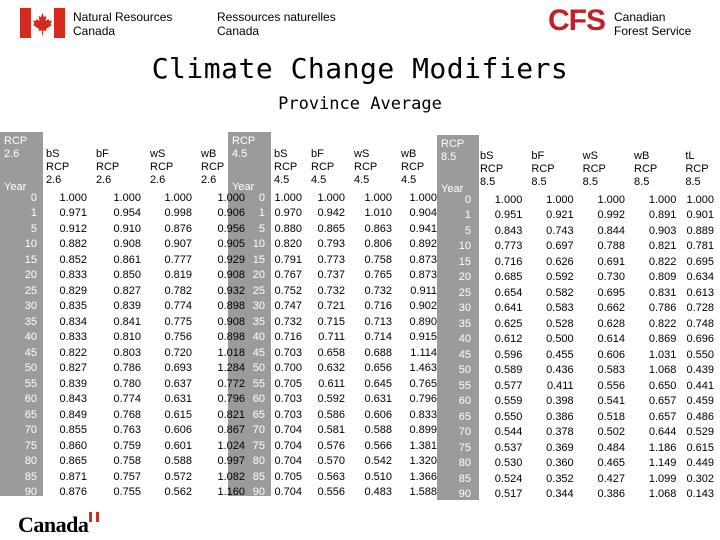 This screenshot has height=540, width=720. I want to click on value-cell: 0.860, so click(73, 445).